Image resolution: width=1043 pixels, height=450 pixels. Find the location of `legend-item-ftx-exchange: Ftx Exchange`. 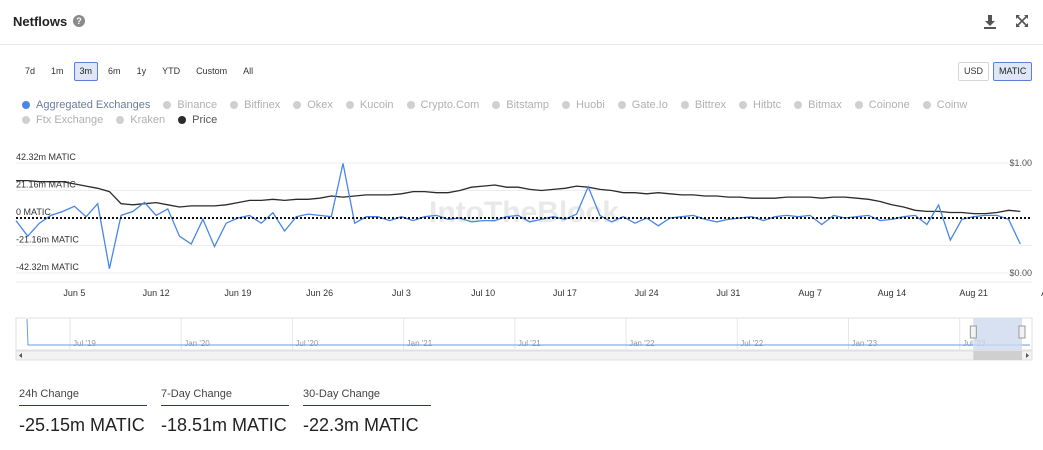

legend-item-ftx-exchange: Ftx Exchange is located at coordinates (62, 120).